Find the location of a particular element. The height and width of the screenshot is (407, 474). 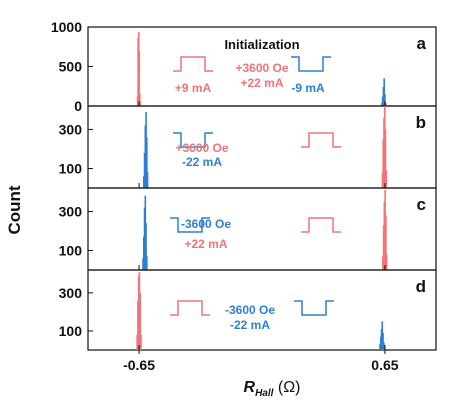

y-tick-label: 0 is located at coordinates (78, 106).